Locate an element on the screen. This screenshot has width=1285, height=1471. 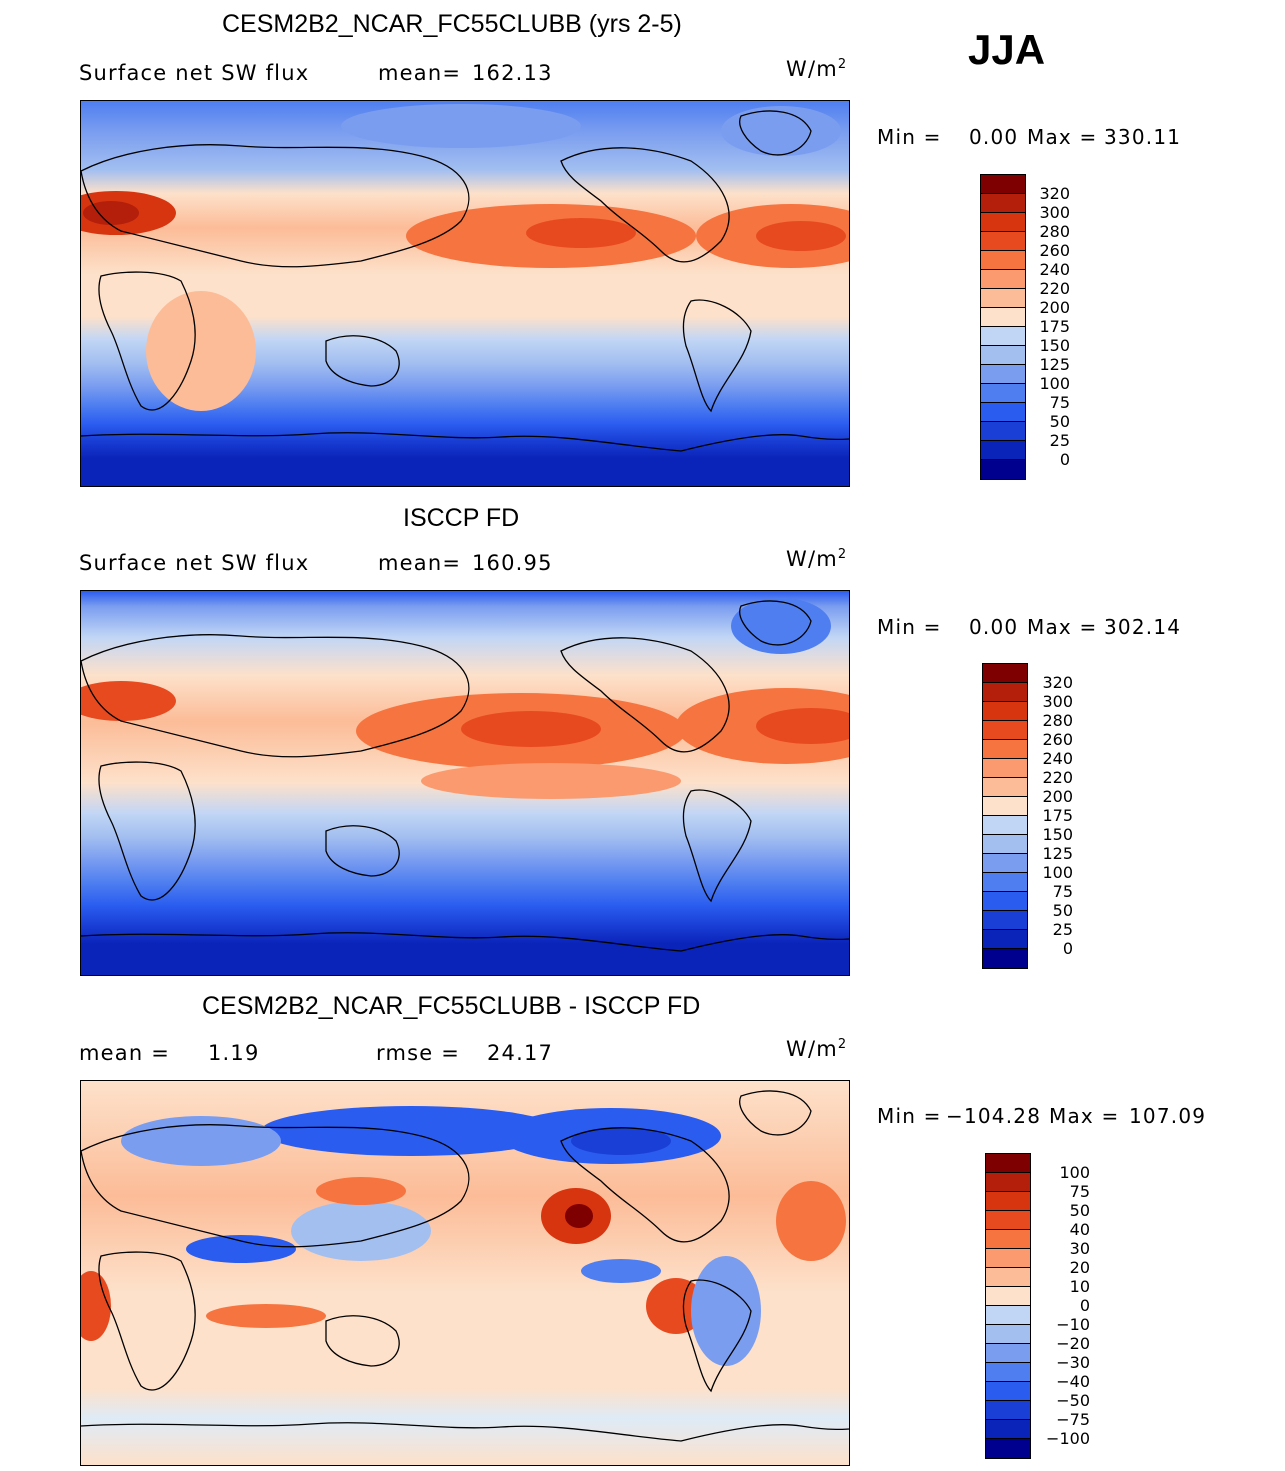
p3-blob-peru-pos is located at coordinates (676, 1306).